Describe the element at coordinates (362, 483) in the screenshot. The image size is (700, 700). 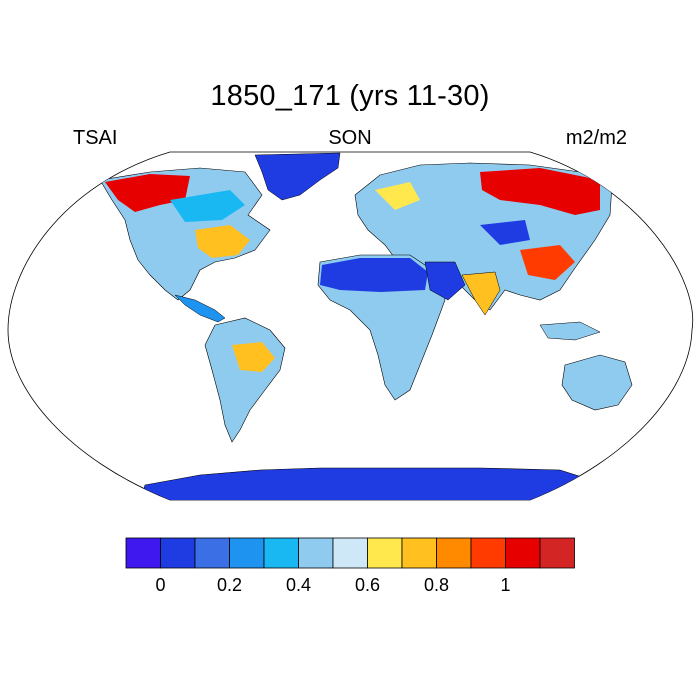
I see `antarctica` at that location.